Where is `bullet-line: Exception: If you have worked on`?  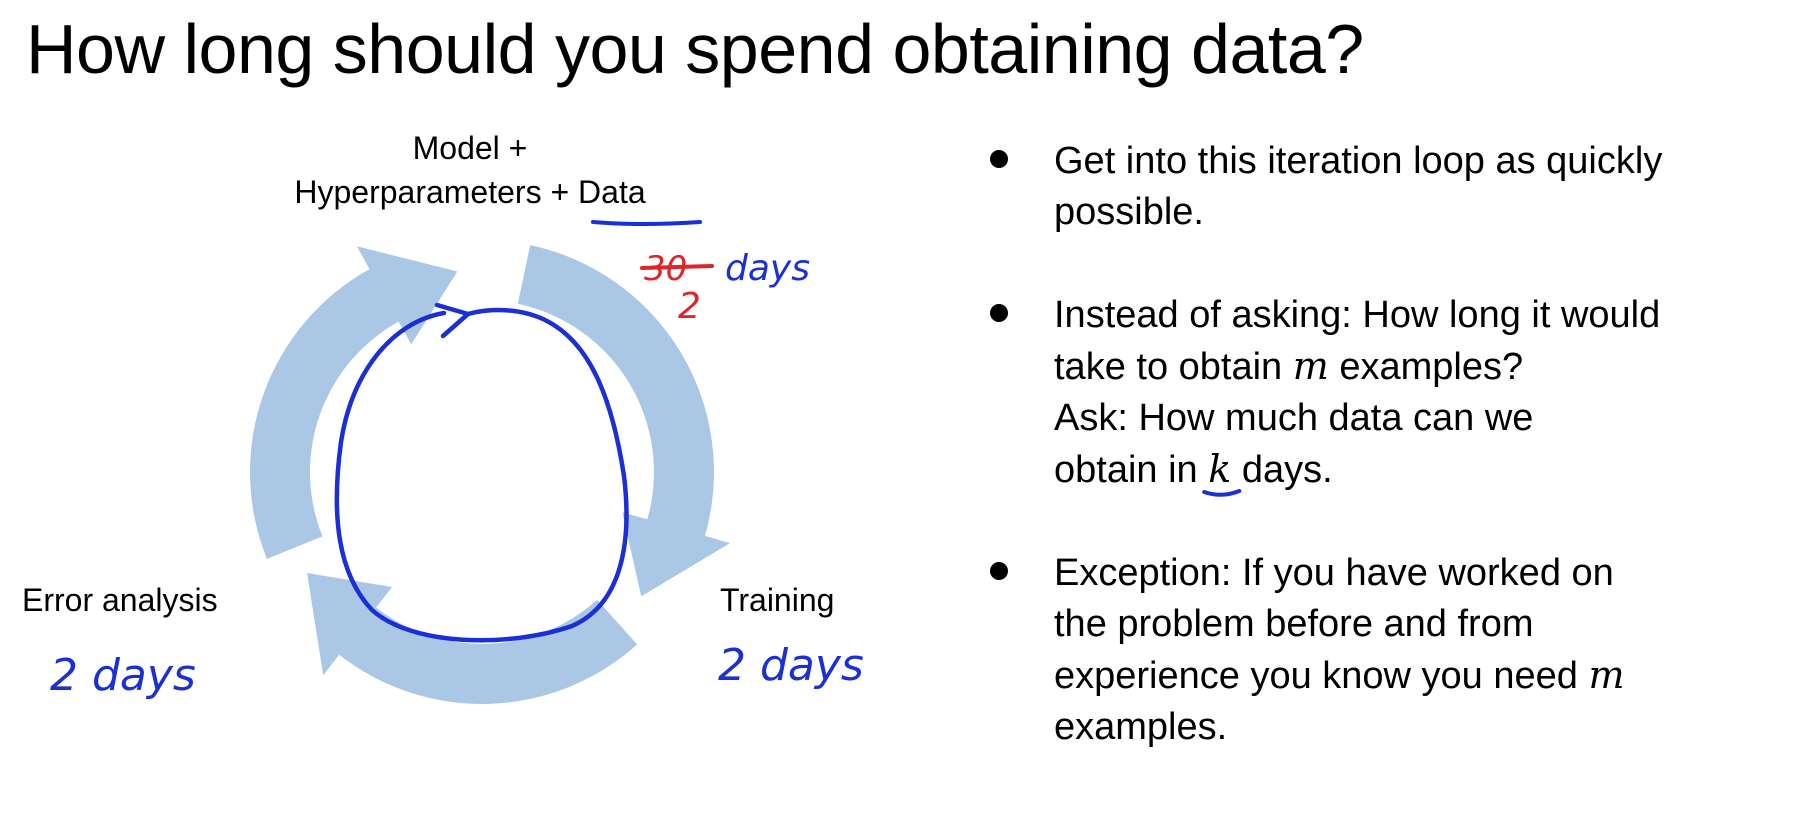 bullet-line: Exception: If you have worked on is located at coordinates (1334, 573).